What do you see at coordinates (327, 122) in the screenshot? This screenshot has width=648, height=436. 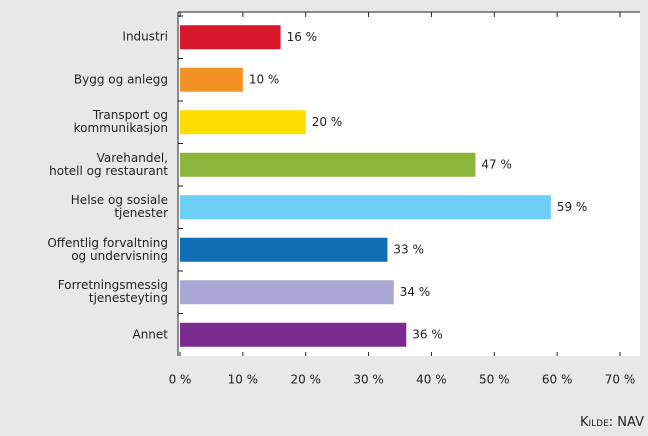 I see `value-label: 20 %` at bounding box center [327, 122].